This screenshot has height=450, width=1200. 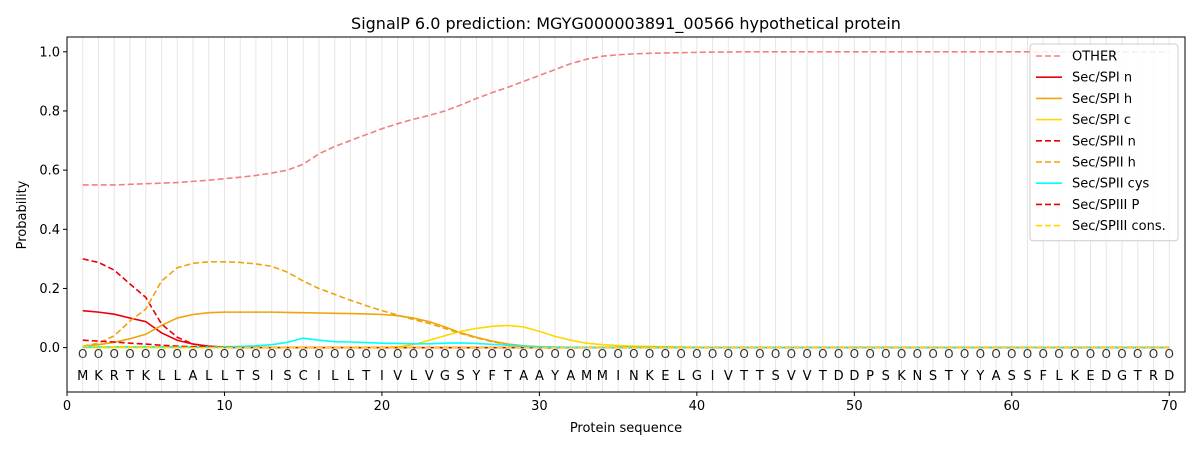 I want to click on y-axis-ticks: 0.0 0.2 0.4 0.6 0.8 1.0, so click(x=53, y=200).